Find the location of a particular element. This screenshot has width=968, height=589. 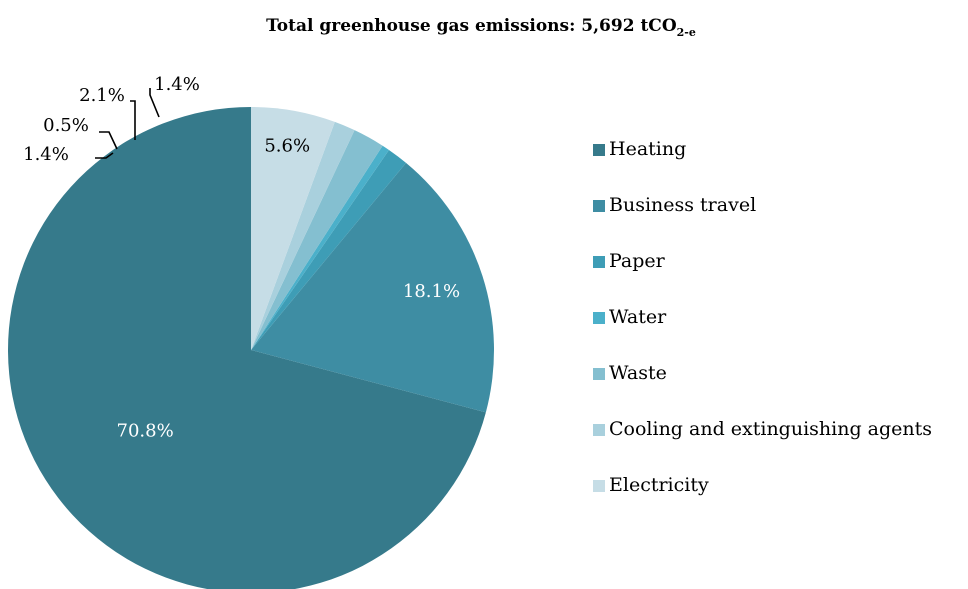

legend-item-electricity: Electricity is located at coordinates (651, 485).